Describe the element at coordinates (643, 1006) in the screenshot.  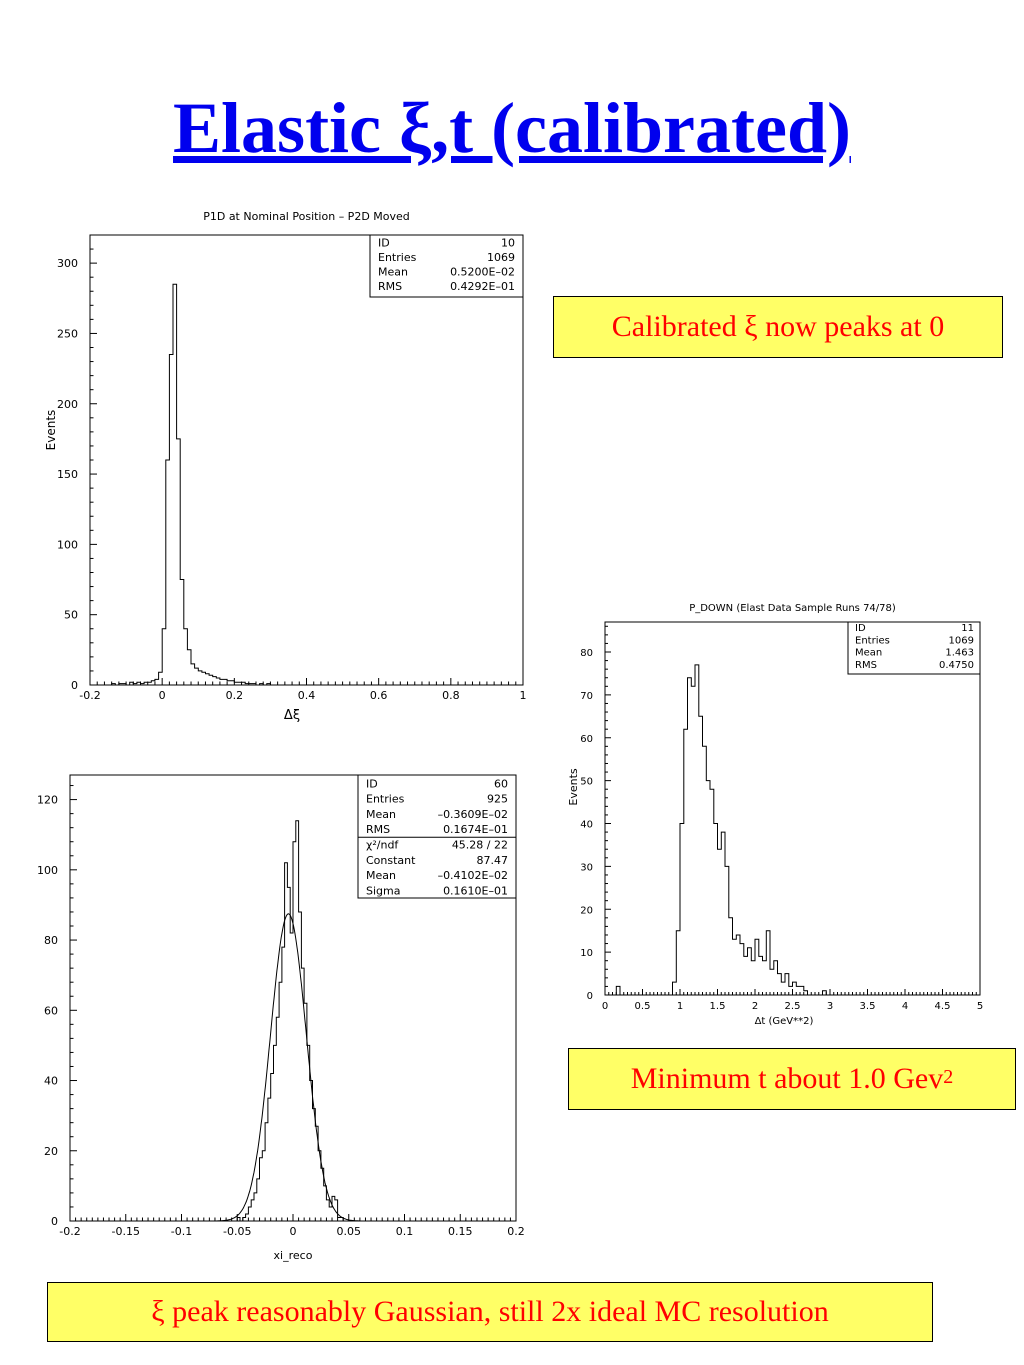
I see `x-tick-label: 0.5` at that location.